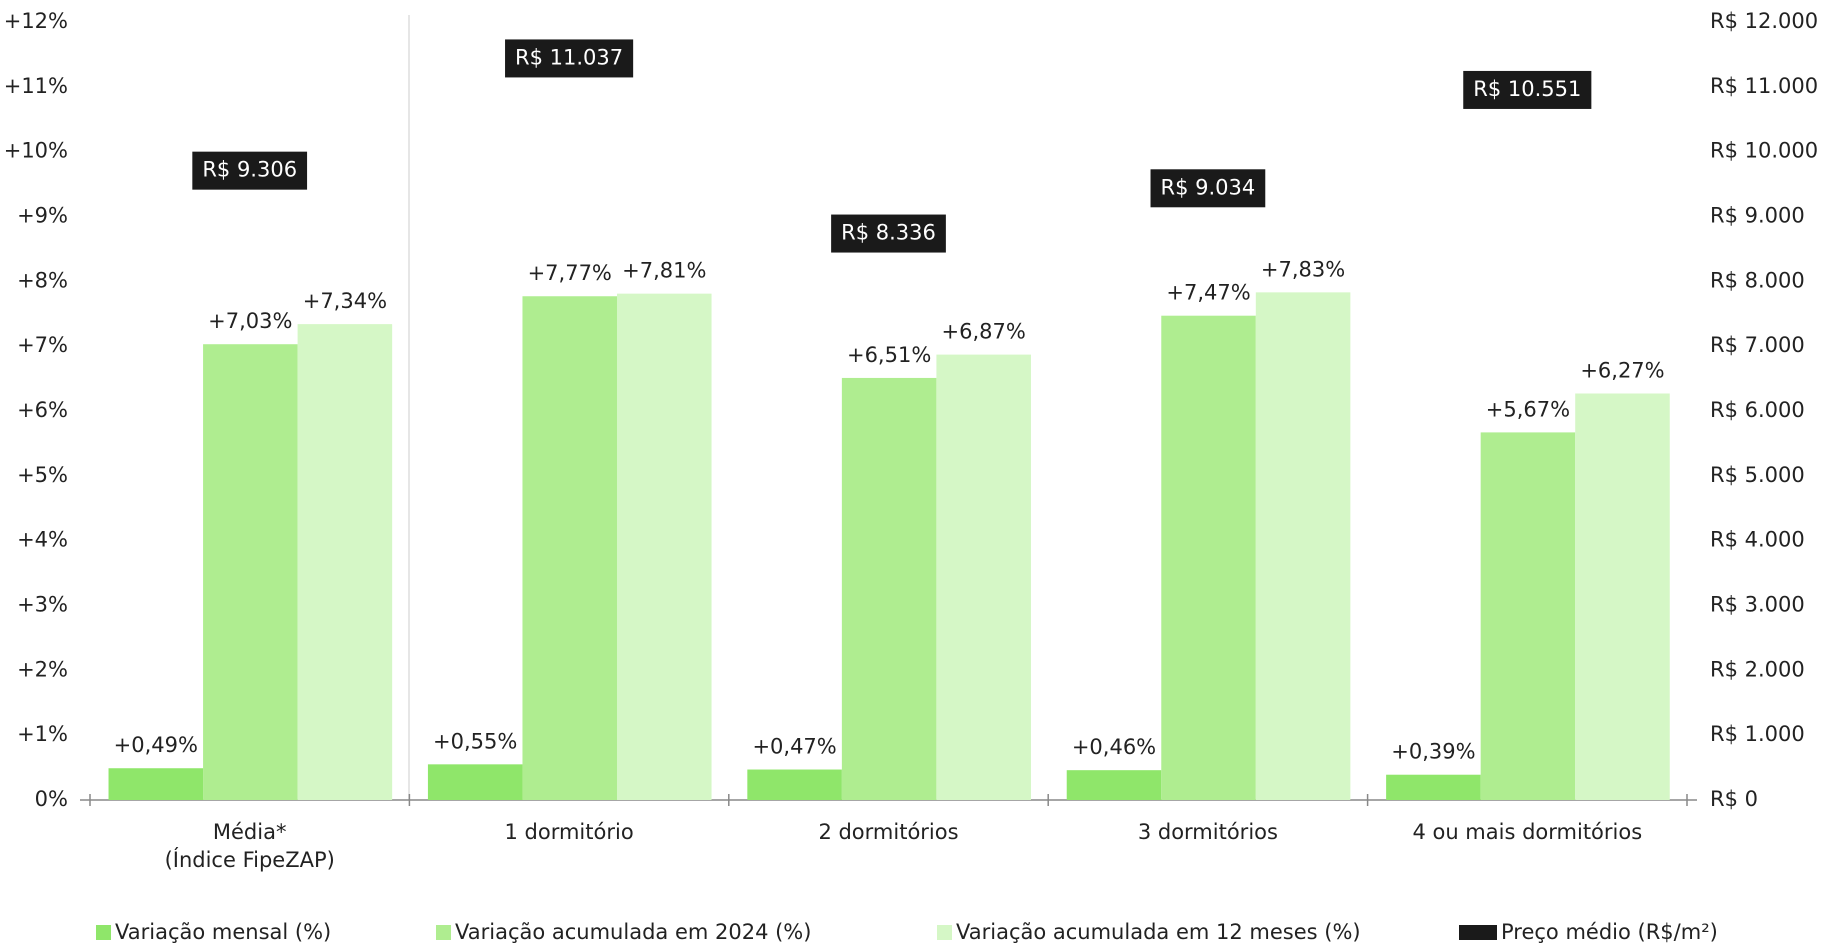 The width and height of the screenshot is (1829, 946). Describe the element at coordinates (36, 21) in the screenshot. I see `y-tick-label: +12%` at that location.